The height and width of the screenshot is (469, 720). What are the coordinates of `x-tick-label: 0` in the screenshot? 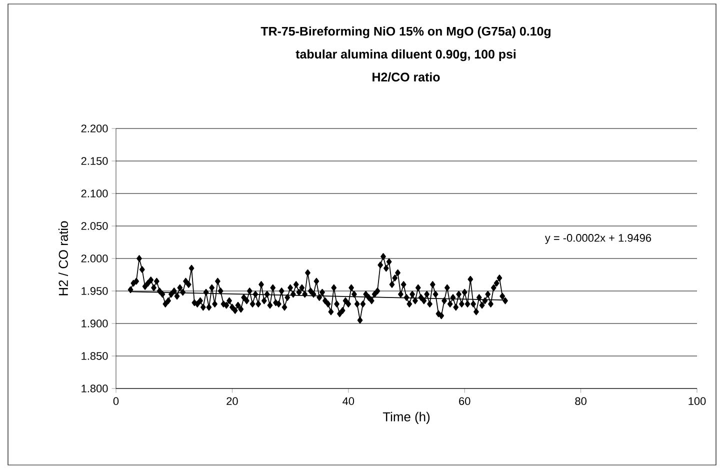 It's located at (116, 401).